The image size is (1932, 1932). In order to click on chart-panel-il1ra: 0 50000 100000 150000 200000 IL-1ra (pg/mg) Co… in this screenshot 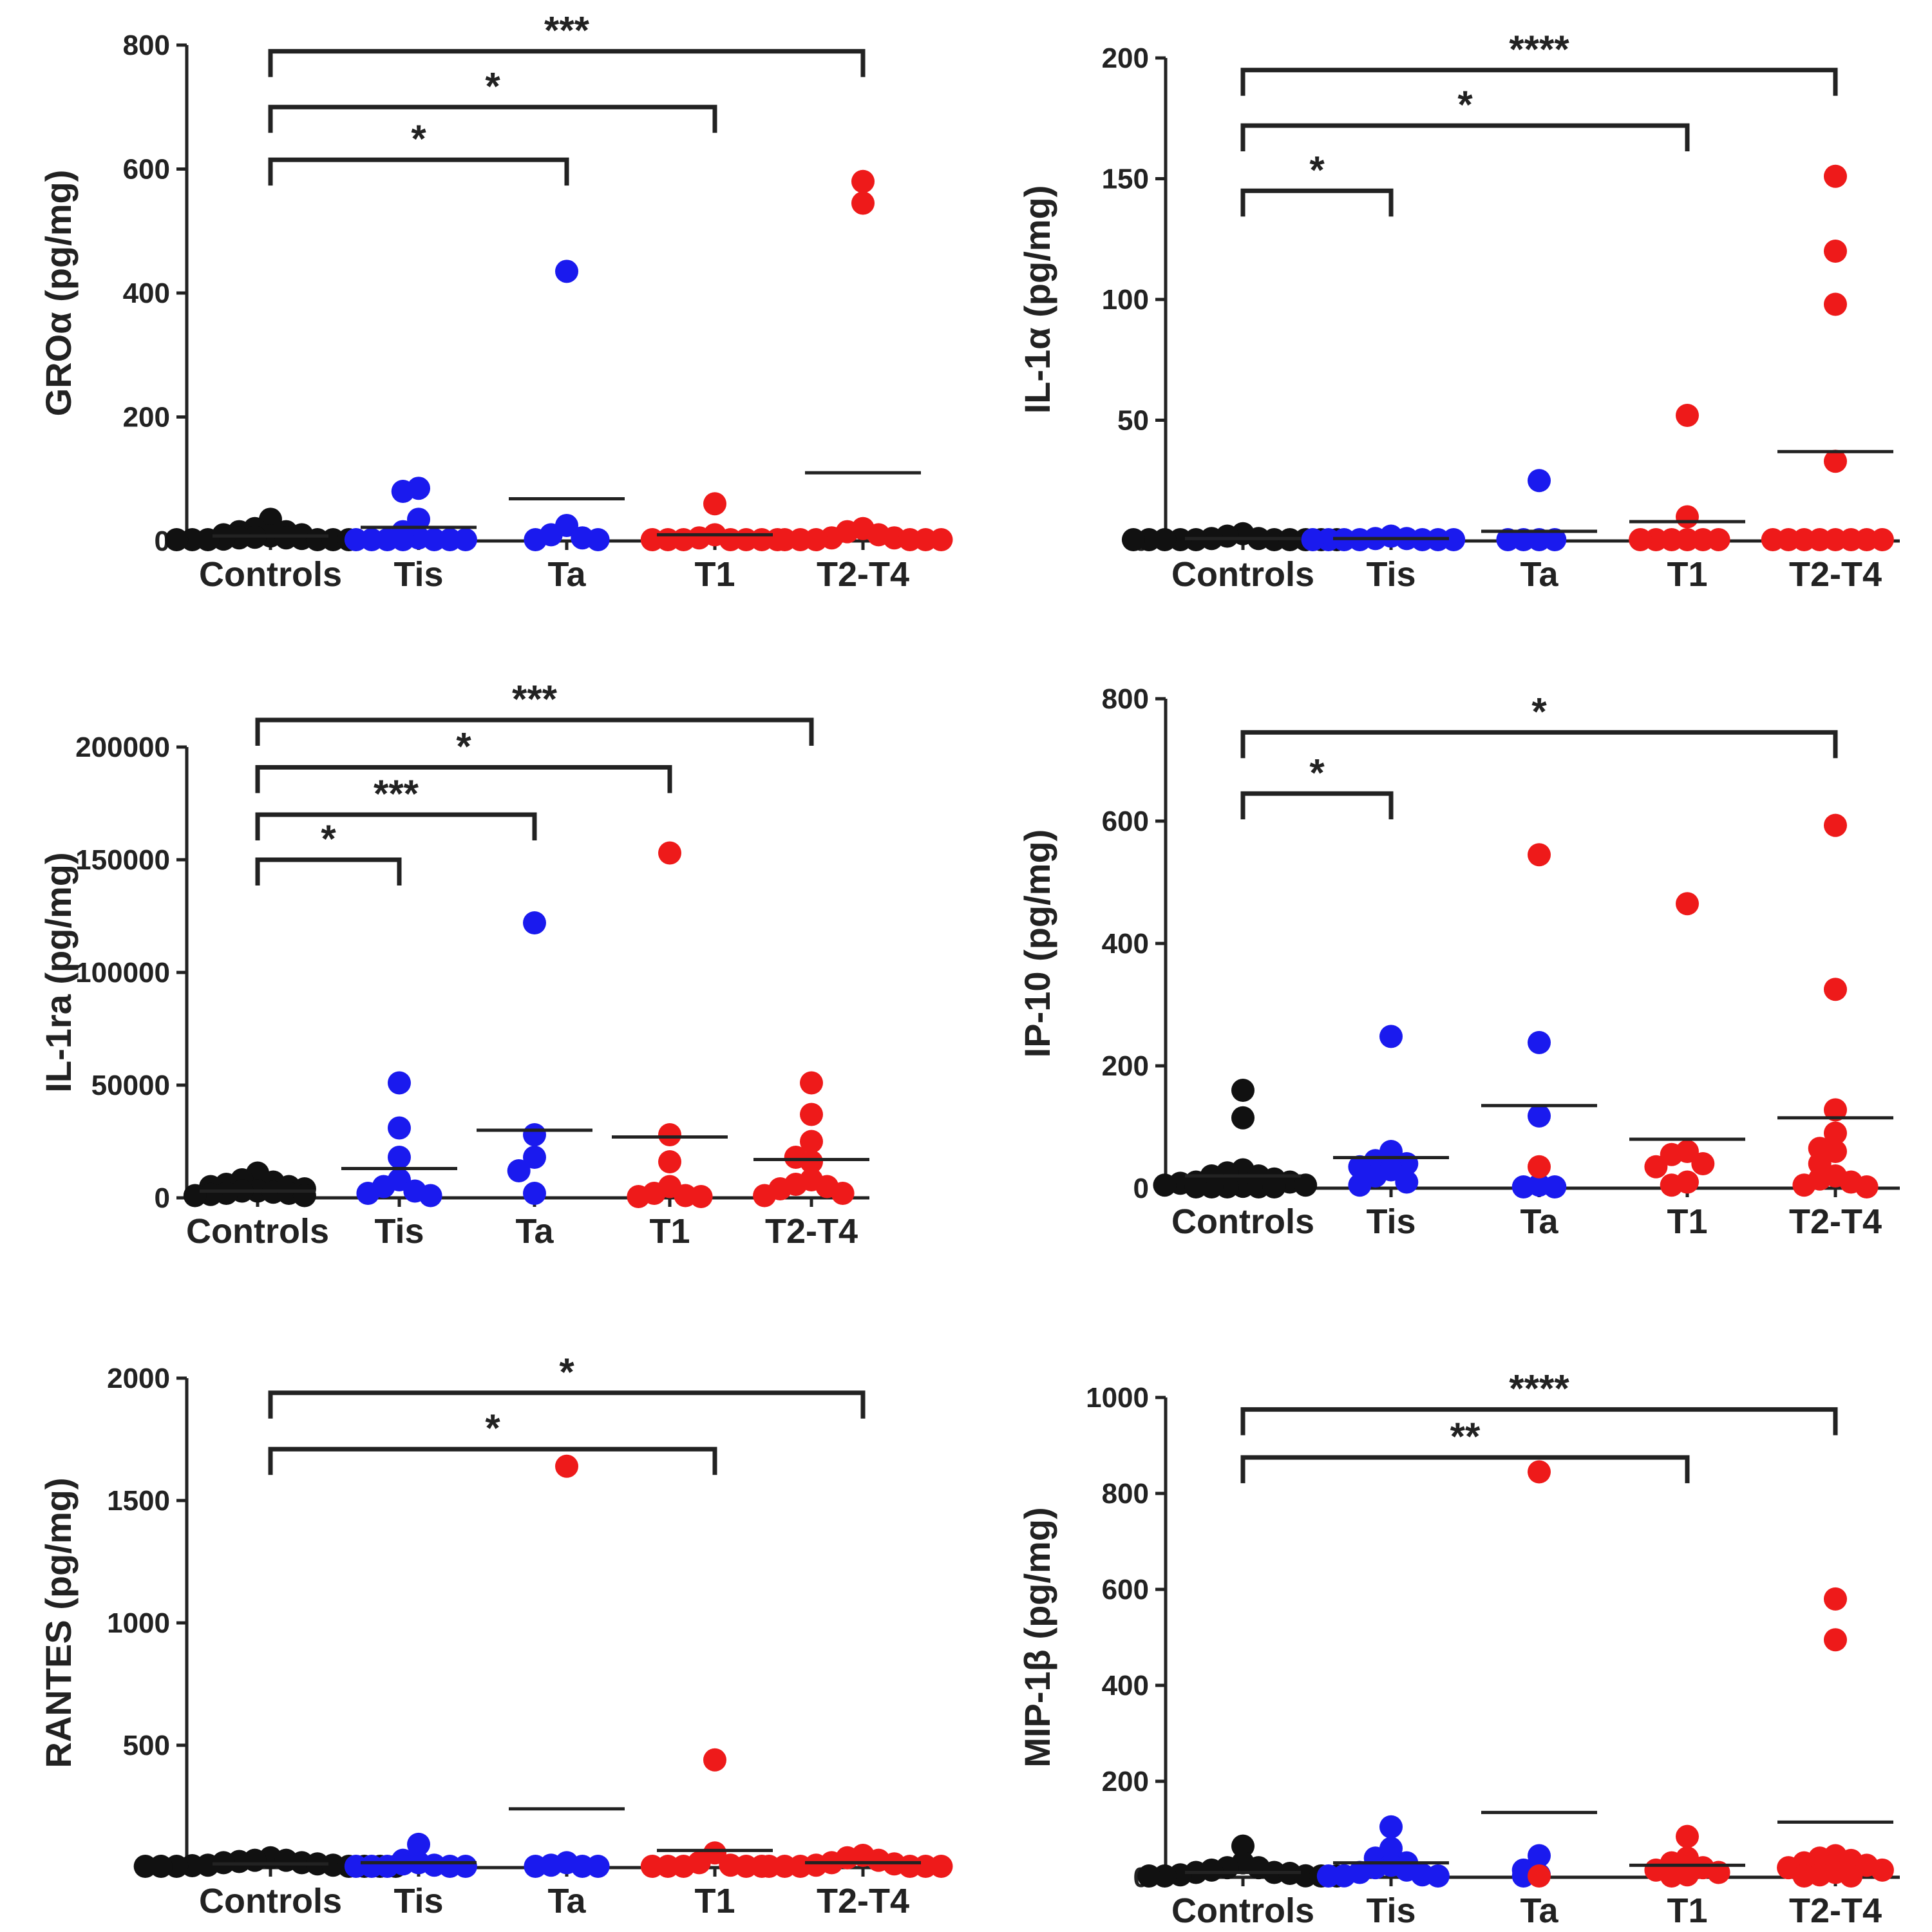, I will do `click(453, 964)`.